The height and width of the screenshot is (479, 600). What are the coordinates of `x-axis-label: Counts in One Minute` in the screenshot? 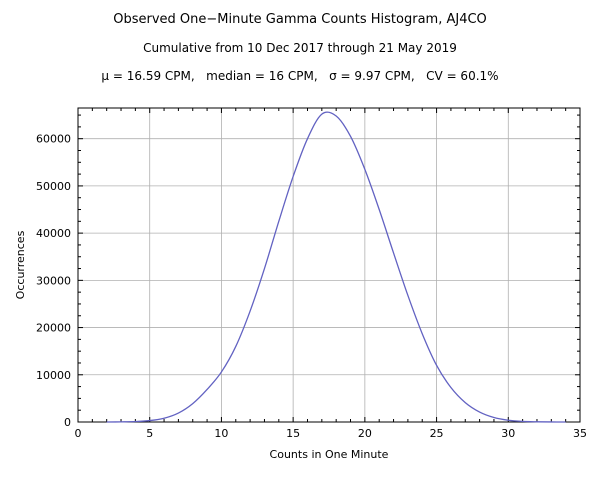 It's located at (329, 454).